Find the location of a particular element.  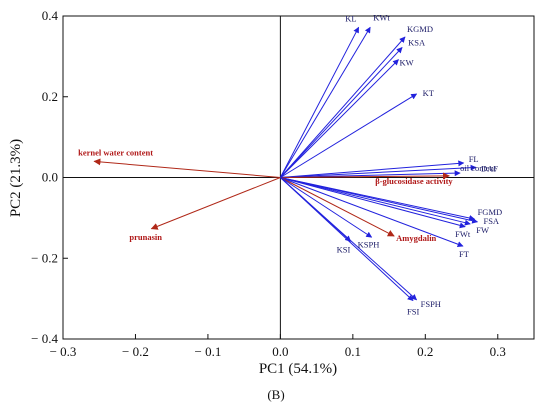

y-tick-label: 0.0 is located at coordinates (50, 177).